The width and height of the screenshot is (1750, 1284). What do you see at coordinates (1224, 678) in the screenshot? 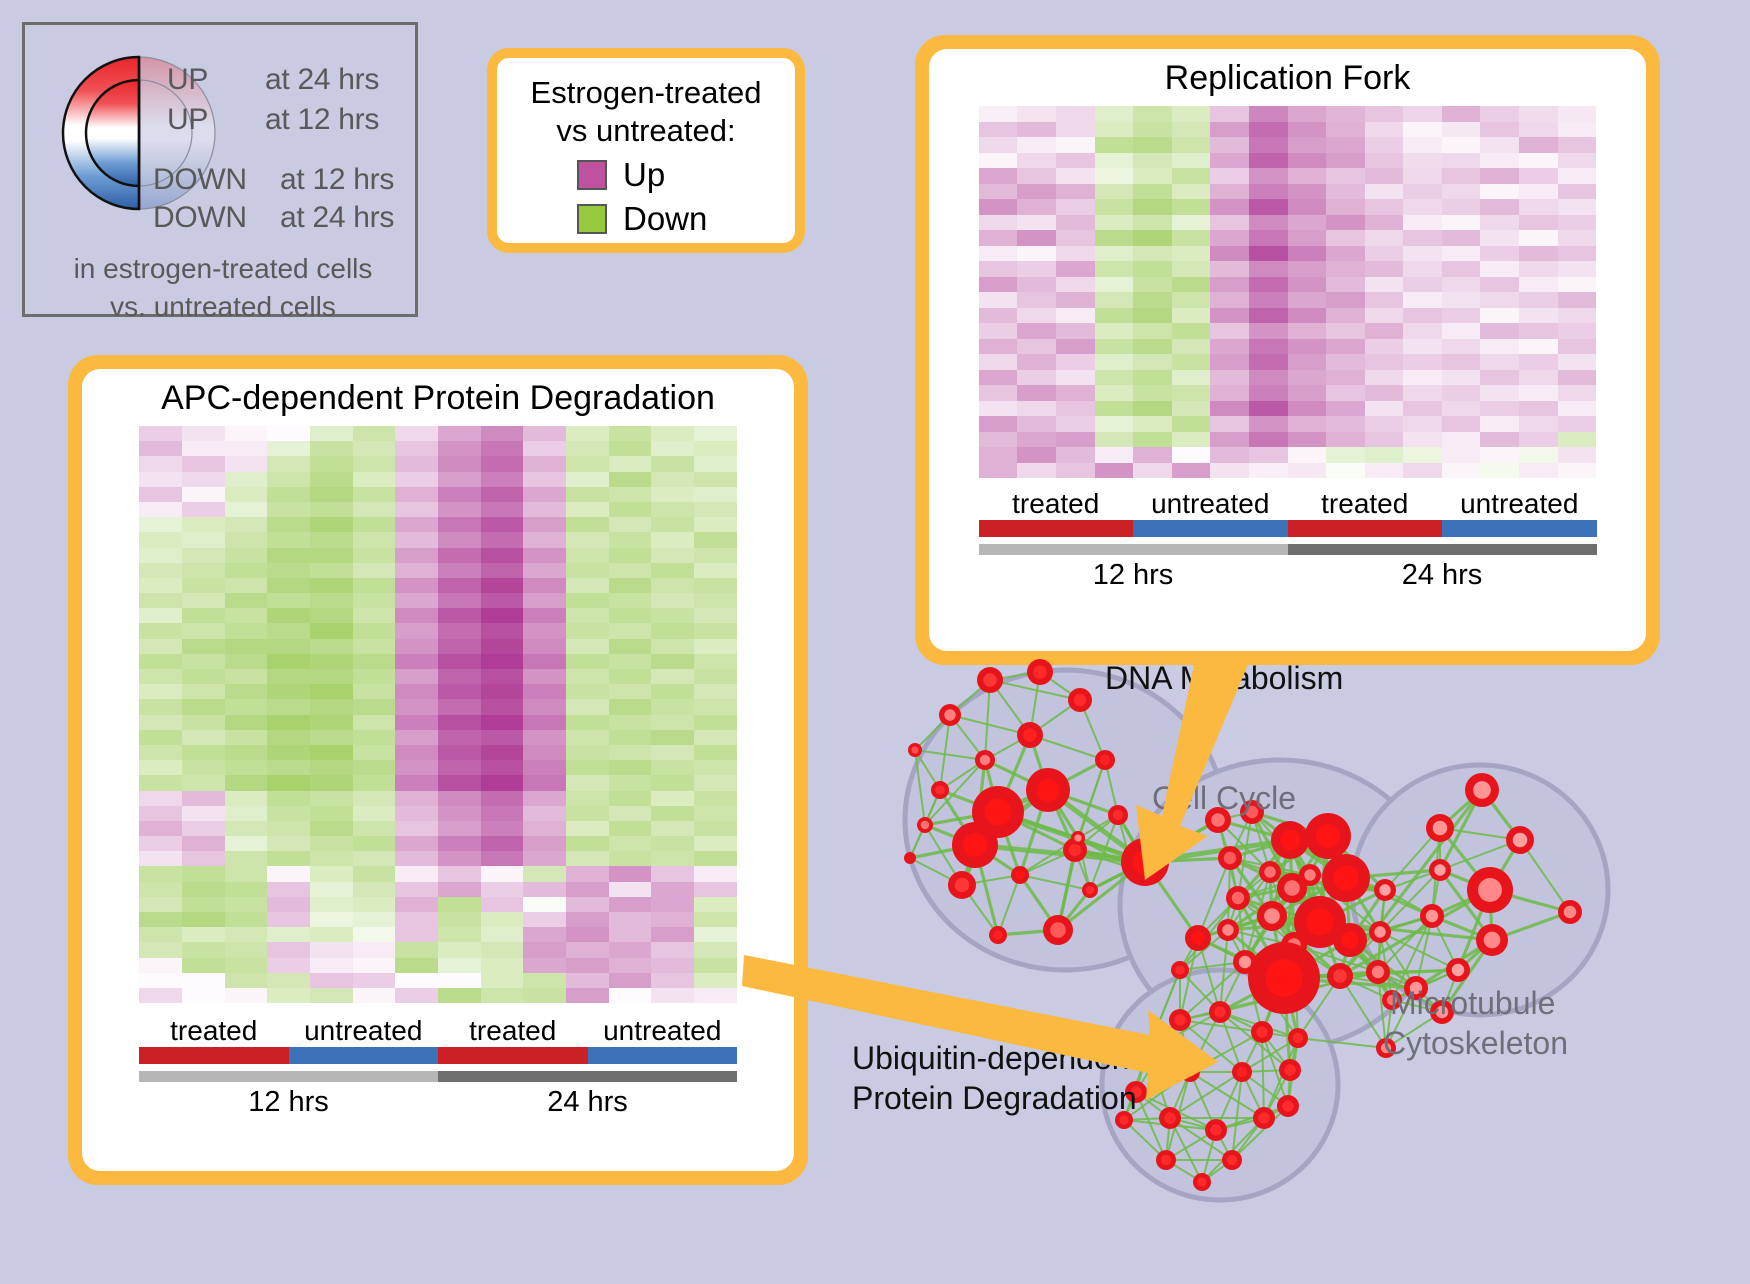
I see `cluster-label-dna-metabolism: DNA Metabolism` at bounding box center [1224, 678].